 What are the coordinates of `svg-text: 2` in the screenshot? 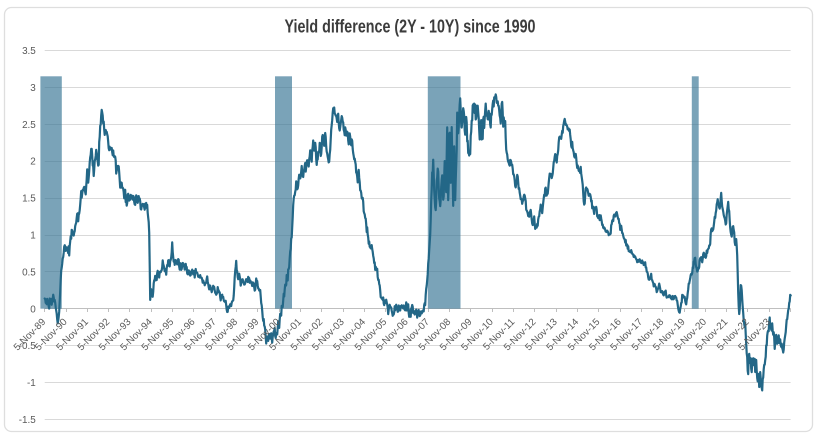 It's located at (33, 162).